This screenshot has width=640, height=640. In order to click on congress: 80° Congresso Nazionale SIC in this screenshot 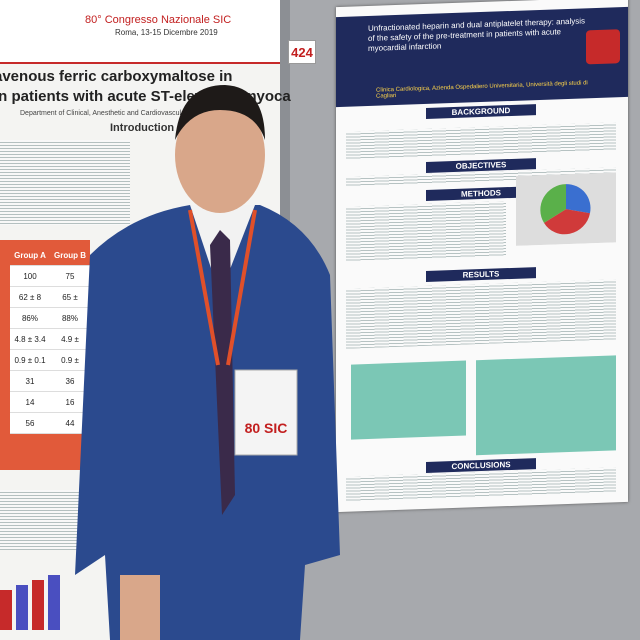, I will do `click(158, 20)`.